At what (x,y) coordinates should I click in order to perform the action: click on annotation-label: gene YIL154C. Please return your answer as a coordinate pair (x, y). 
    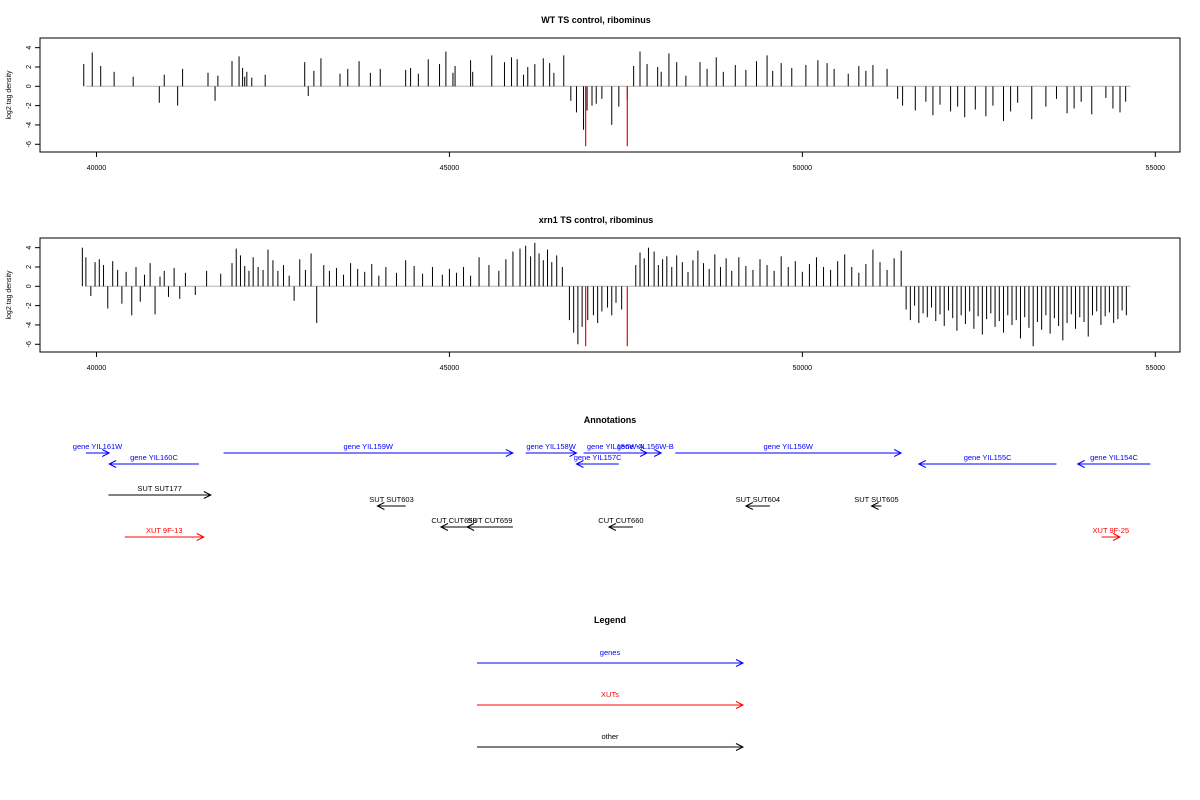
    Looking at the image, I should click on (1114, 457).